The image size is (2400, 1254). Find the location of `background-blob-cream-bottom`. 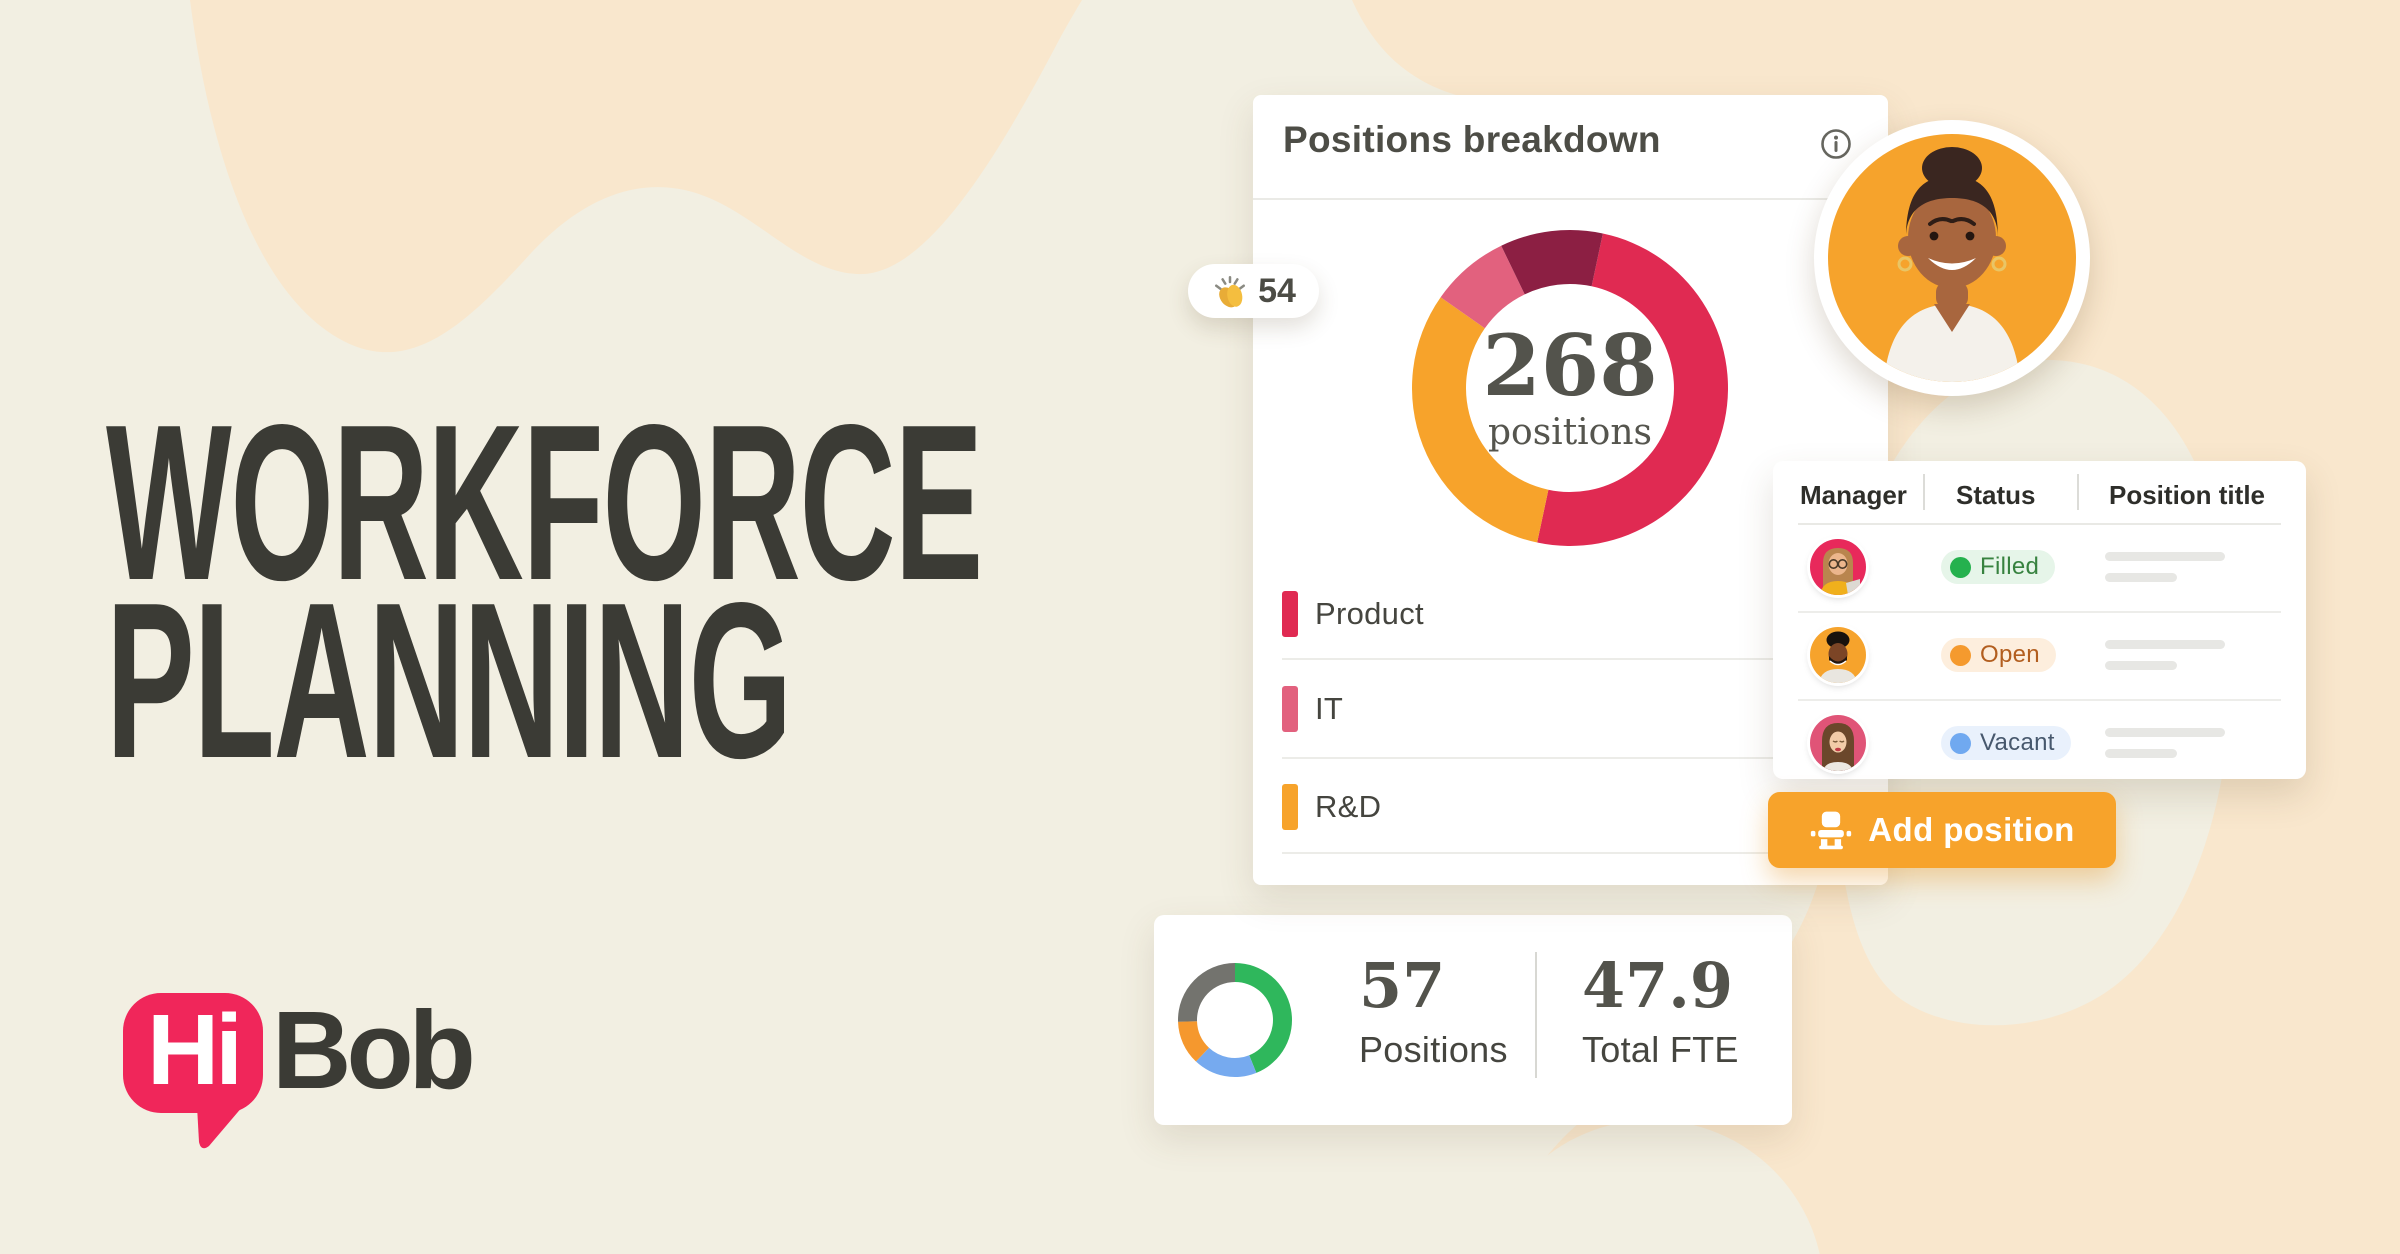

background-blob-cream-bottom is located at coordinates (1652, 1187).